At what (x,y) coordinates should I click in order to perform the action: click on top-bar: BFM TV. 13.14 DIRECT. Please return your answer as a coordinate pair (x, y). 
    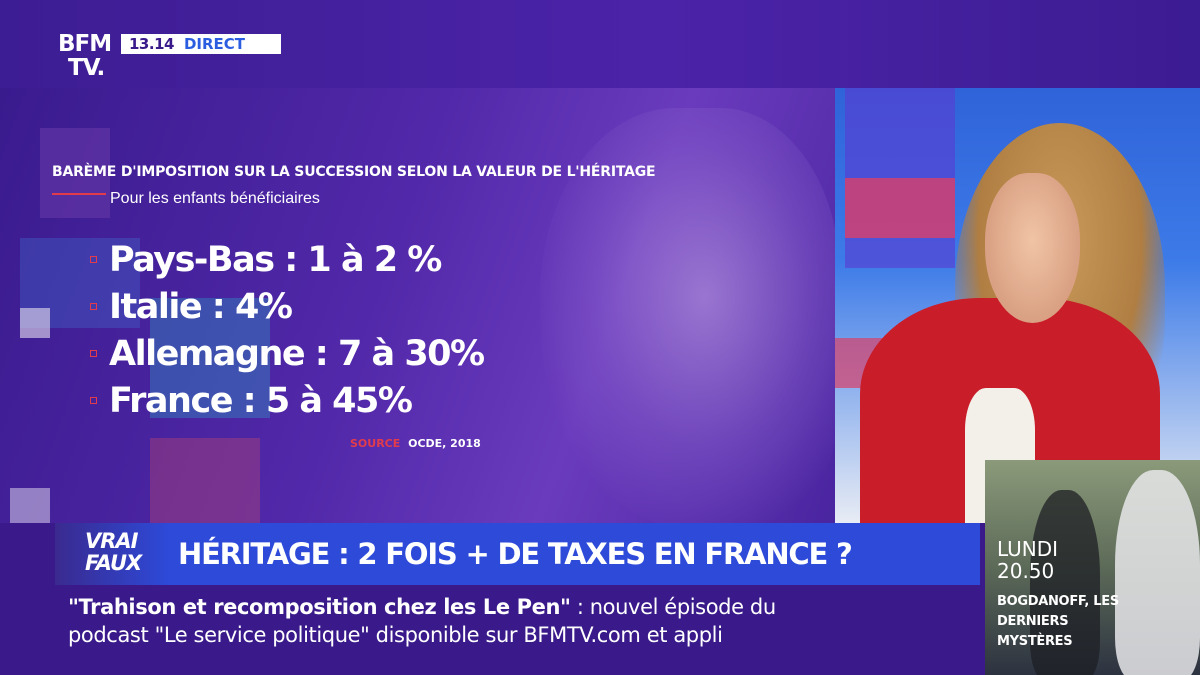
    Looking at the image, I should click on (600, 44).